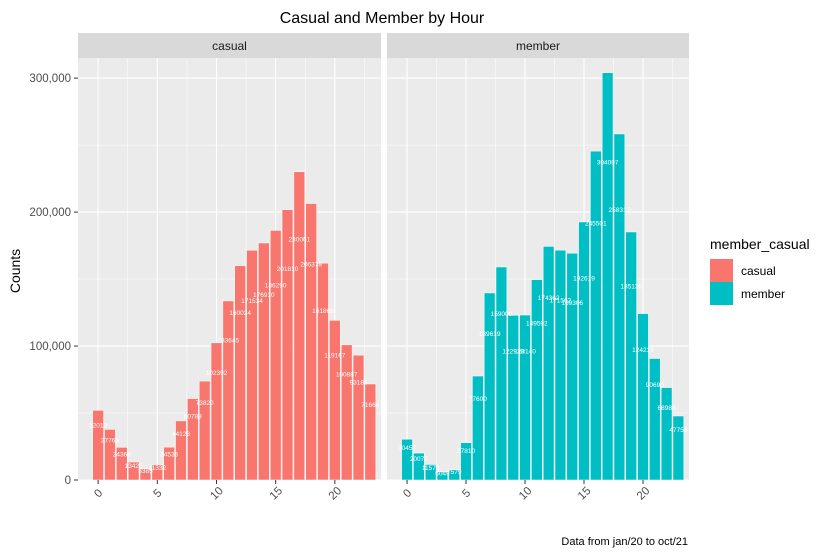 The image size is (832, 554). Describe the element at coordinates (311, 264) in the screenshot. I see `bar-label: 206378` at that location.